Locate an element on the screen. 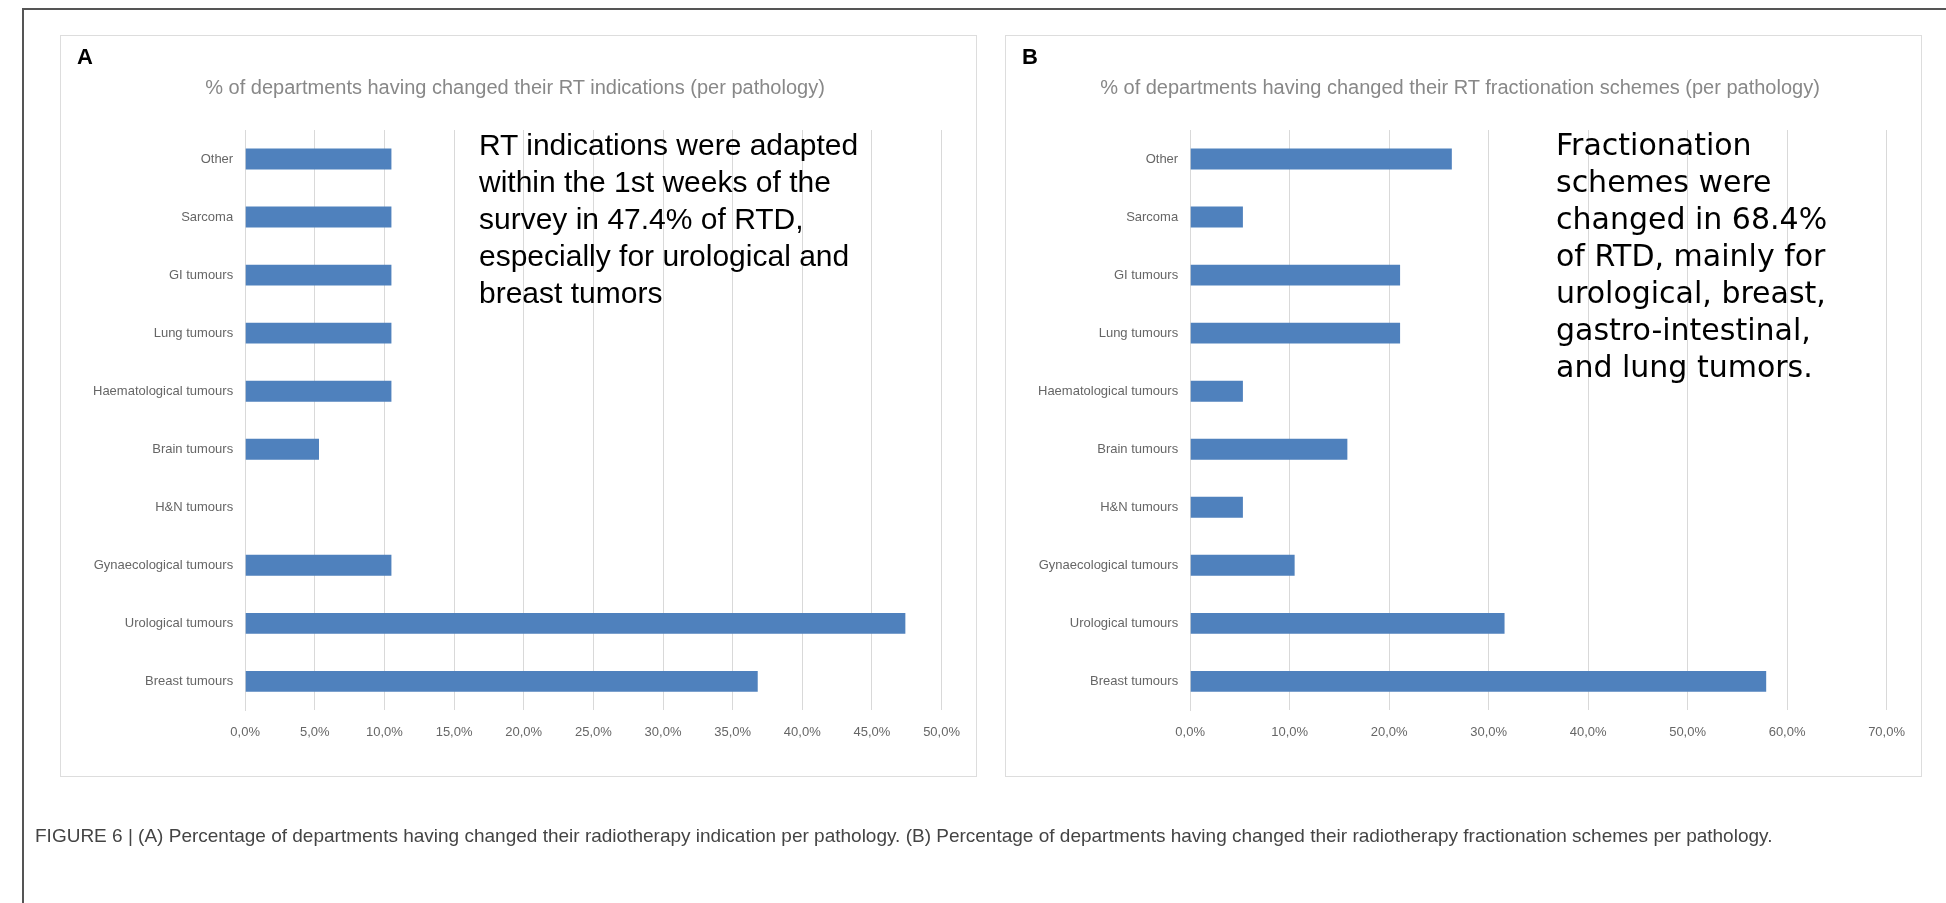 This screenshot has width=1946, height=903. x-tick-label: 45,0% is located at coordinates (872, 731).